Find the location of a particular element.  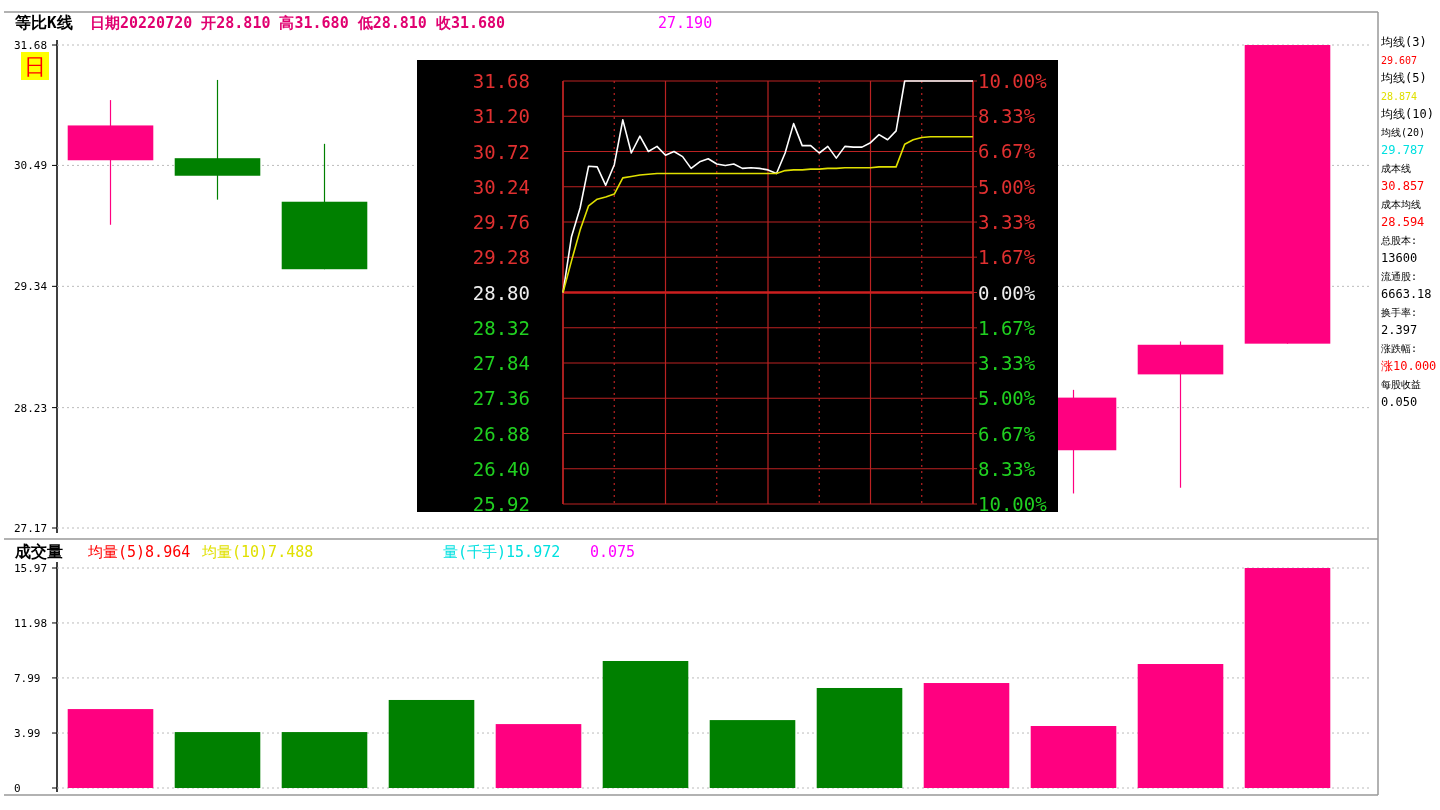

y-tick-label: 26.88 is located at coordinates (501, 433).